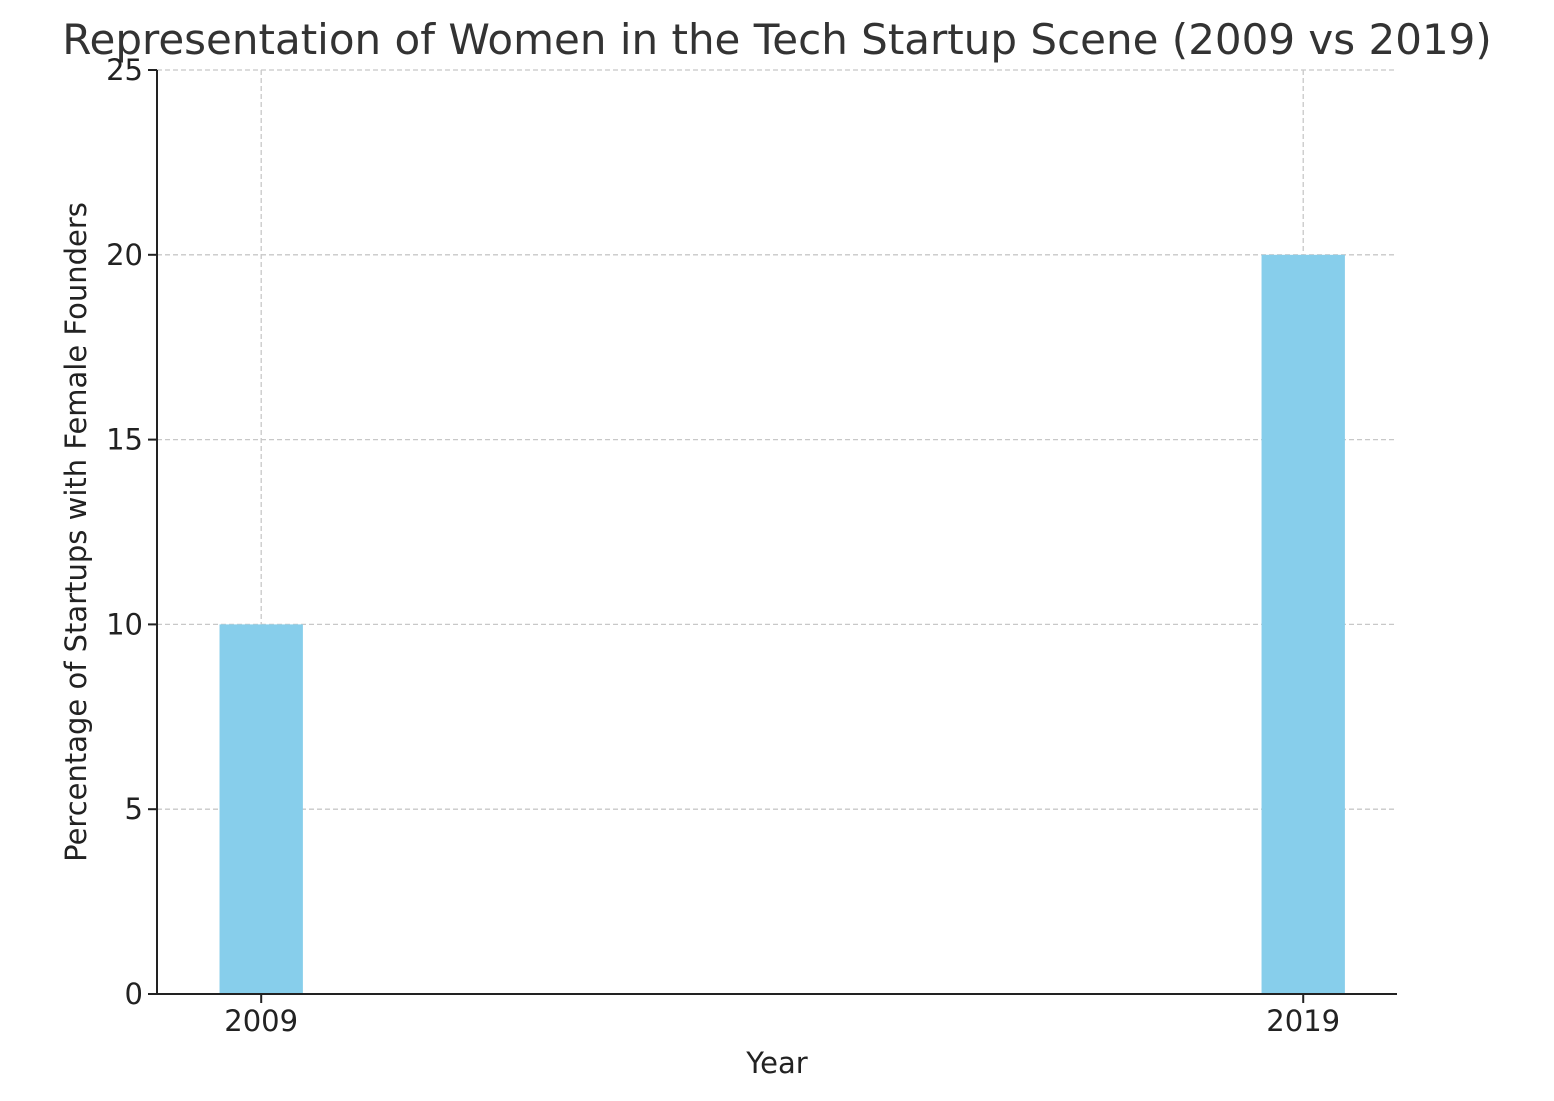 Image resolution: width=1554 pixels, height=1101 pixels. What do you see at coordinates (134, 809) in the screenshot?
I see `y-tick-label: 5` at bounding box center [134, 809].